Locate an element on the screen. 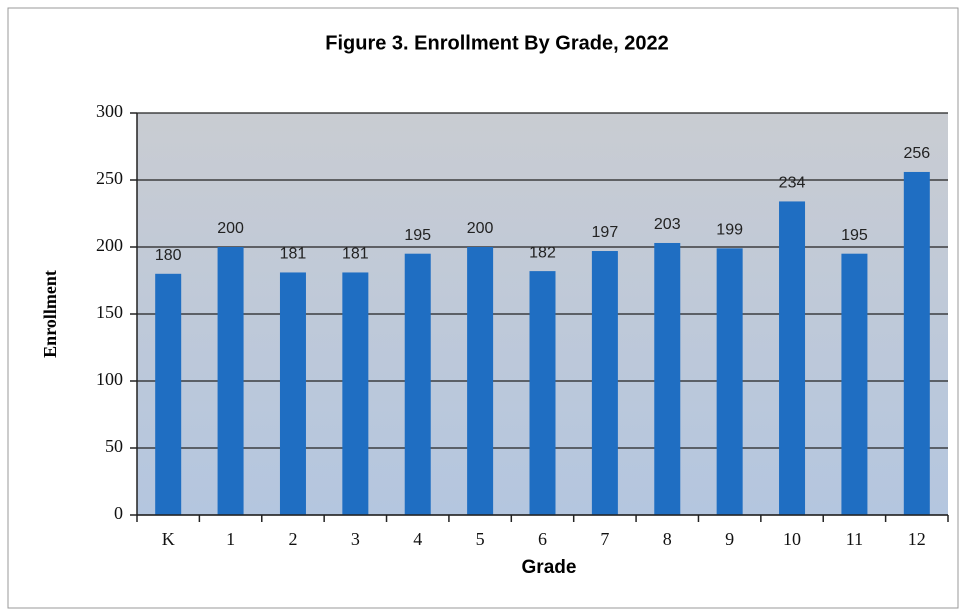 This screenshot has height=615, width=964. x-tick-label: 7 is located at coordinates (604, 539).